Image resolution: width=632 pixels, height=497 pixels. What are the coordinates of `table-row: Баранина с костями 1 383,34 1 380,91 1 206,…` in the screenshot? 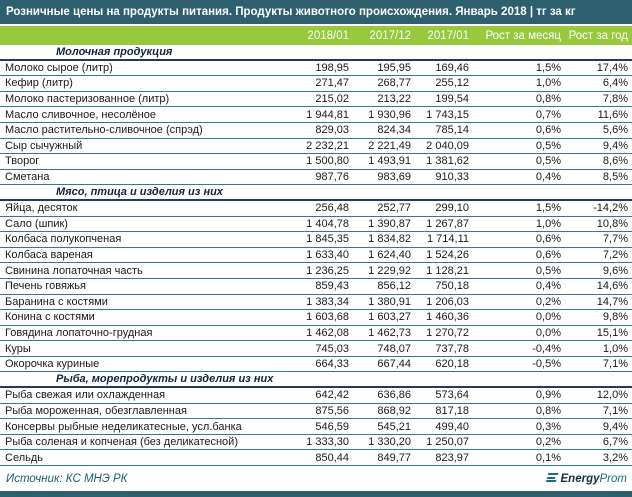 It's located at (316, 303).